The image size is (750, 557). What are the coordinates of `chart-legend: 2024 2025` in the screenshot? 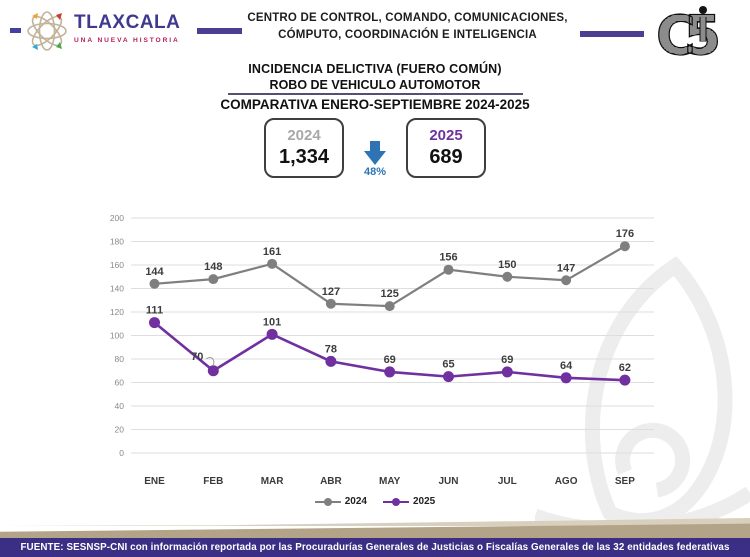 It's located at (375, 501).